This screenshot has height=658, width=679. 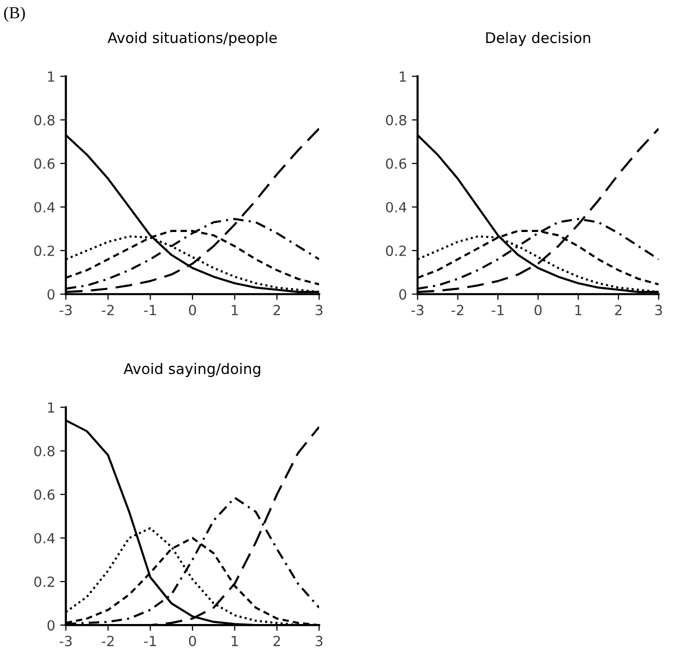 I want to click on chart-title: Delay decision, so click(x=538, y=39).